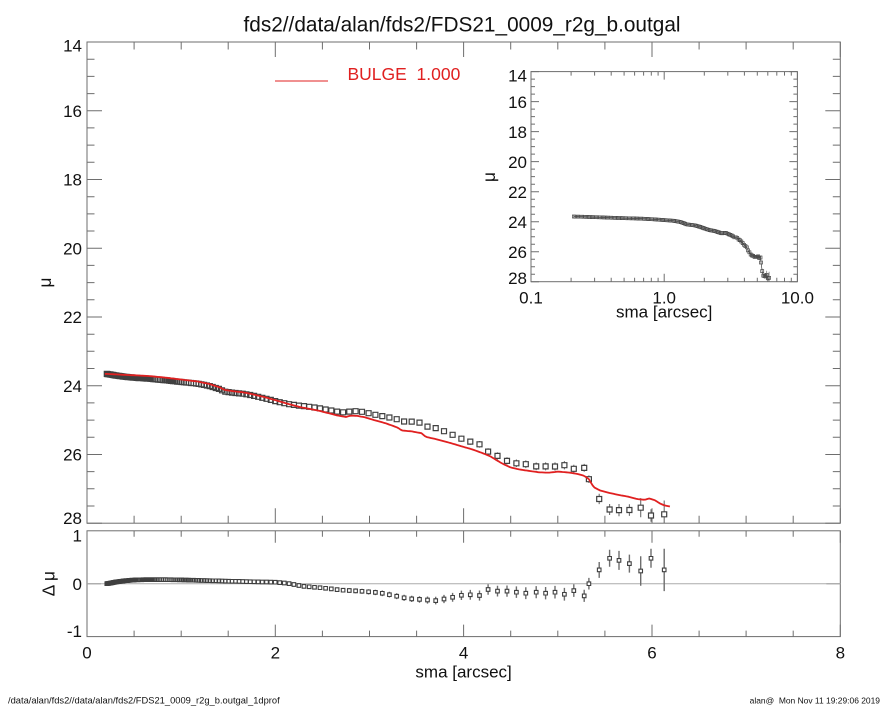 This screenshot has width=885, height=708. What do you see at coordinates (651, 653) in the screenshot?
I see `svg-text: 6` at bounding box center [651, 653].